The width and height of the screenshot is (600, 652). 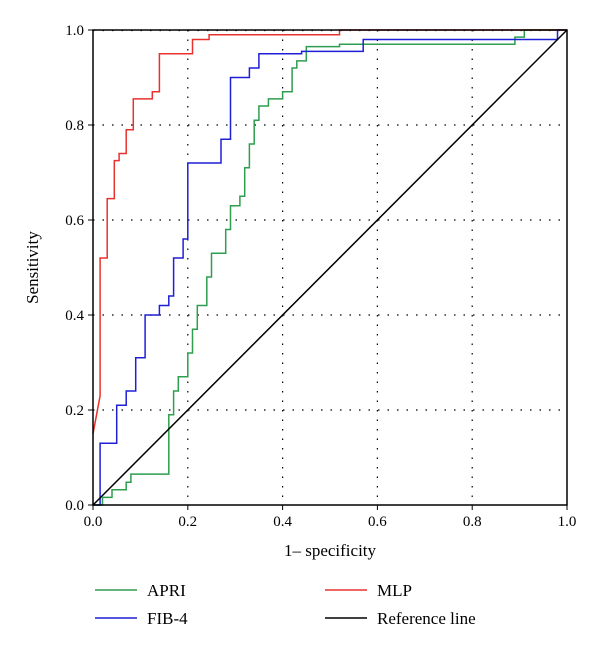 What do you see at coordinates (282, 522) in the screenshot?
I see `x-tick-label: 0.4` at bounding box center [282, 522].